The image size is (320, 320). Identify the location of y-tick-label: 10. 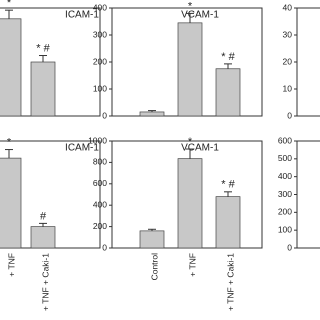
(288, 88).